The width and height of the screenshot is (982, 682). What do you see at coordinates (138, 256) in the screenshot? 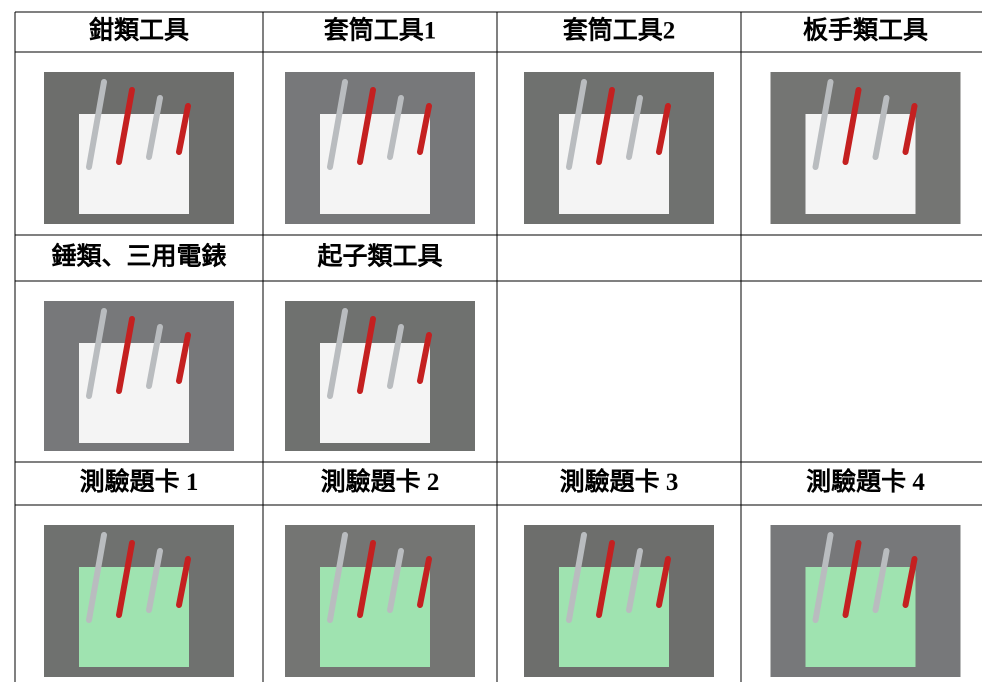
I see `cell-heading: 錘類、三用電錶` at bounding box center [138, 256].